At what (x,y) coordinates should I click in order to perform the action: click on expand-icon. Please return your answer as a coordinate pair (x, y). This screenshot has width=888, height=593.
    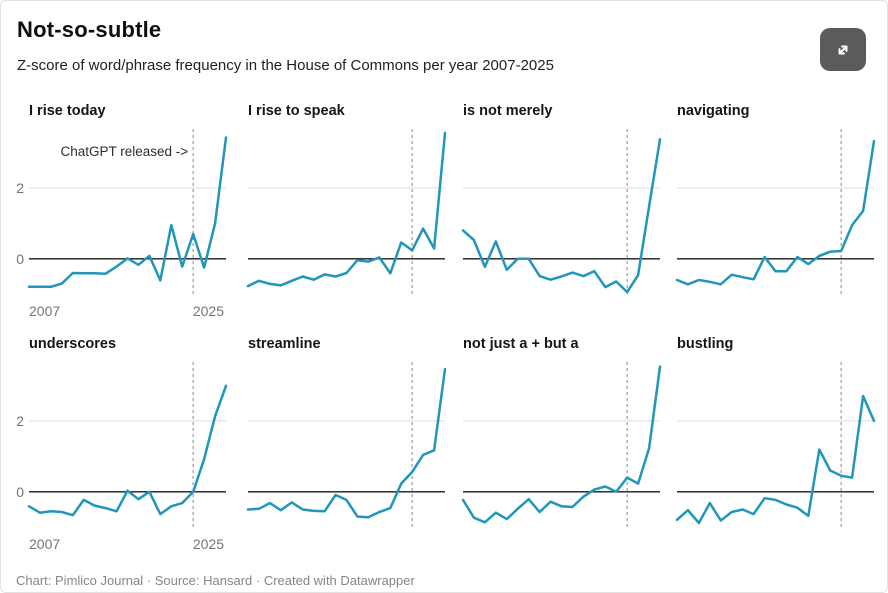
    Looking at the image, I should click on (843, 50).